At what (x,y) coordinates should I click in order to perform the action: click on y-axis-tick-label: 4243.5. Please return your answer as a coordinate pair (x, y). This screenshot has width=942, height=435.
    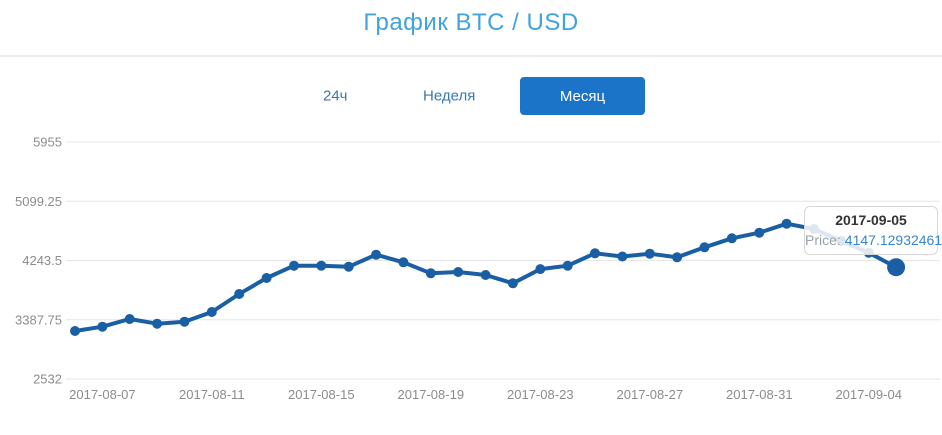
    Looking at the image, I should click on (42, 260).